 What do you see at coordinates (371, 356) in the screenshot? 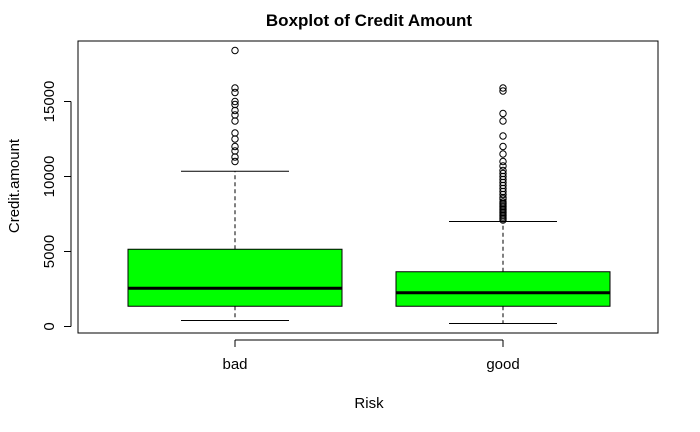
I see `x-axis: bad good` at bounding box center [371, 356].